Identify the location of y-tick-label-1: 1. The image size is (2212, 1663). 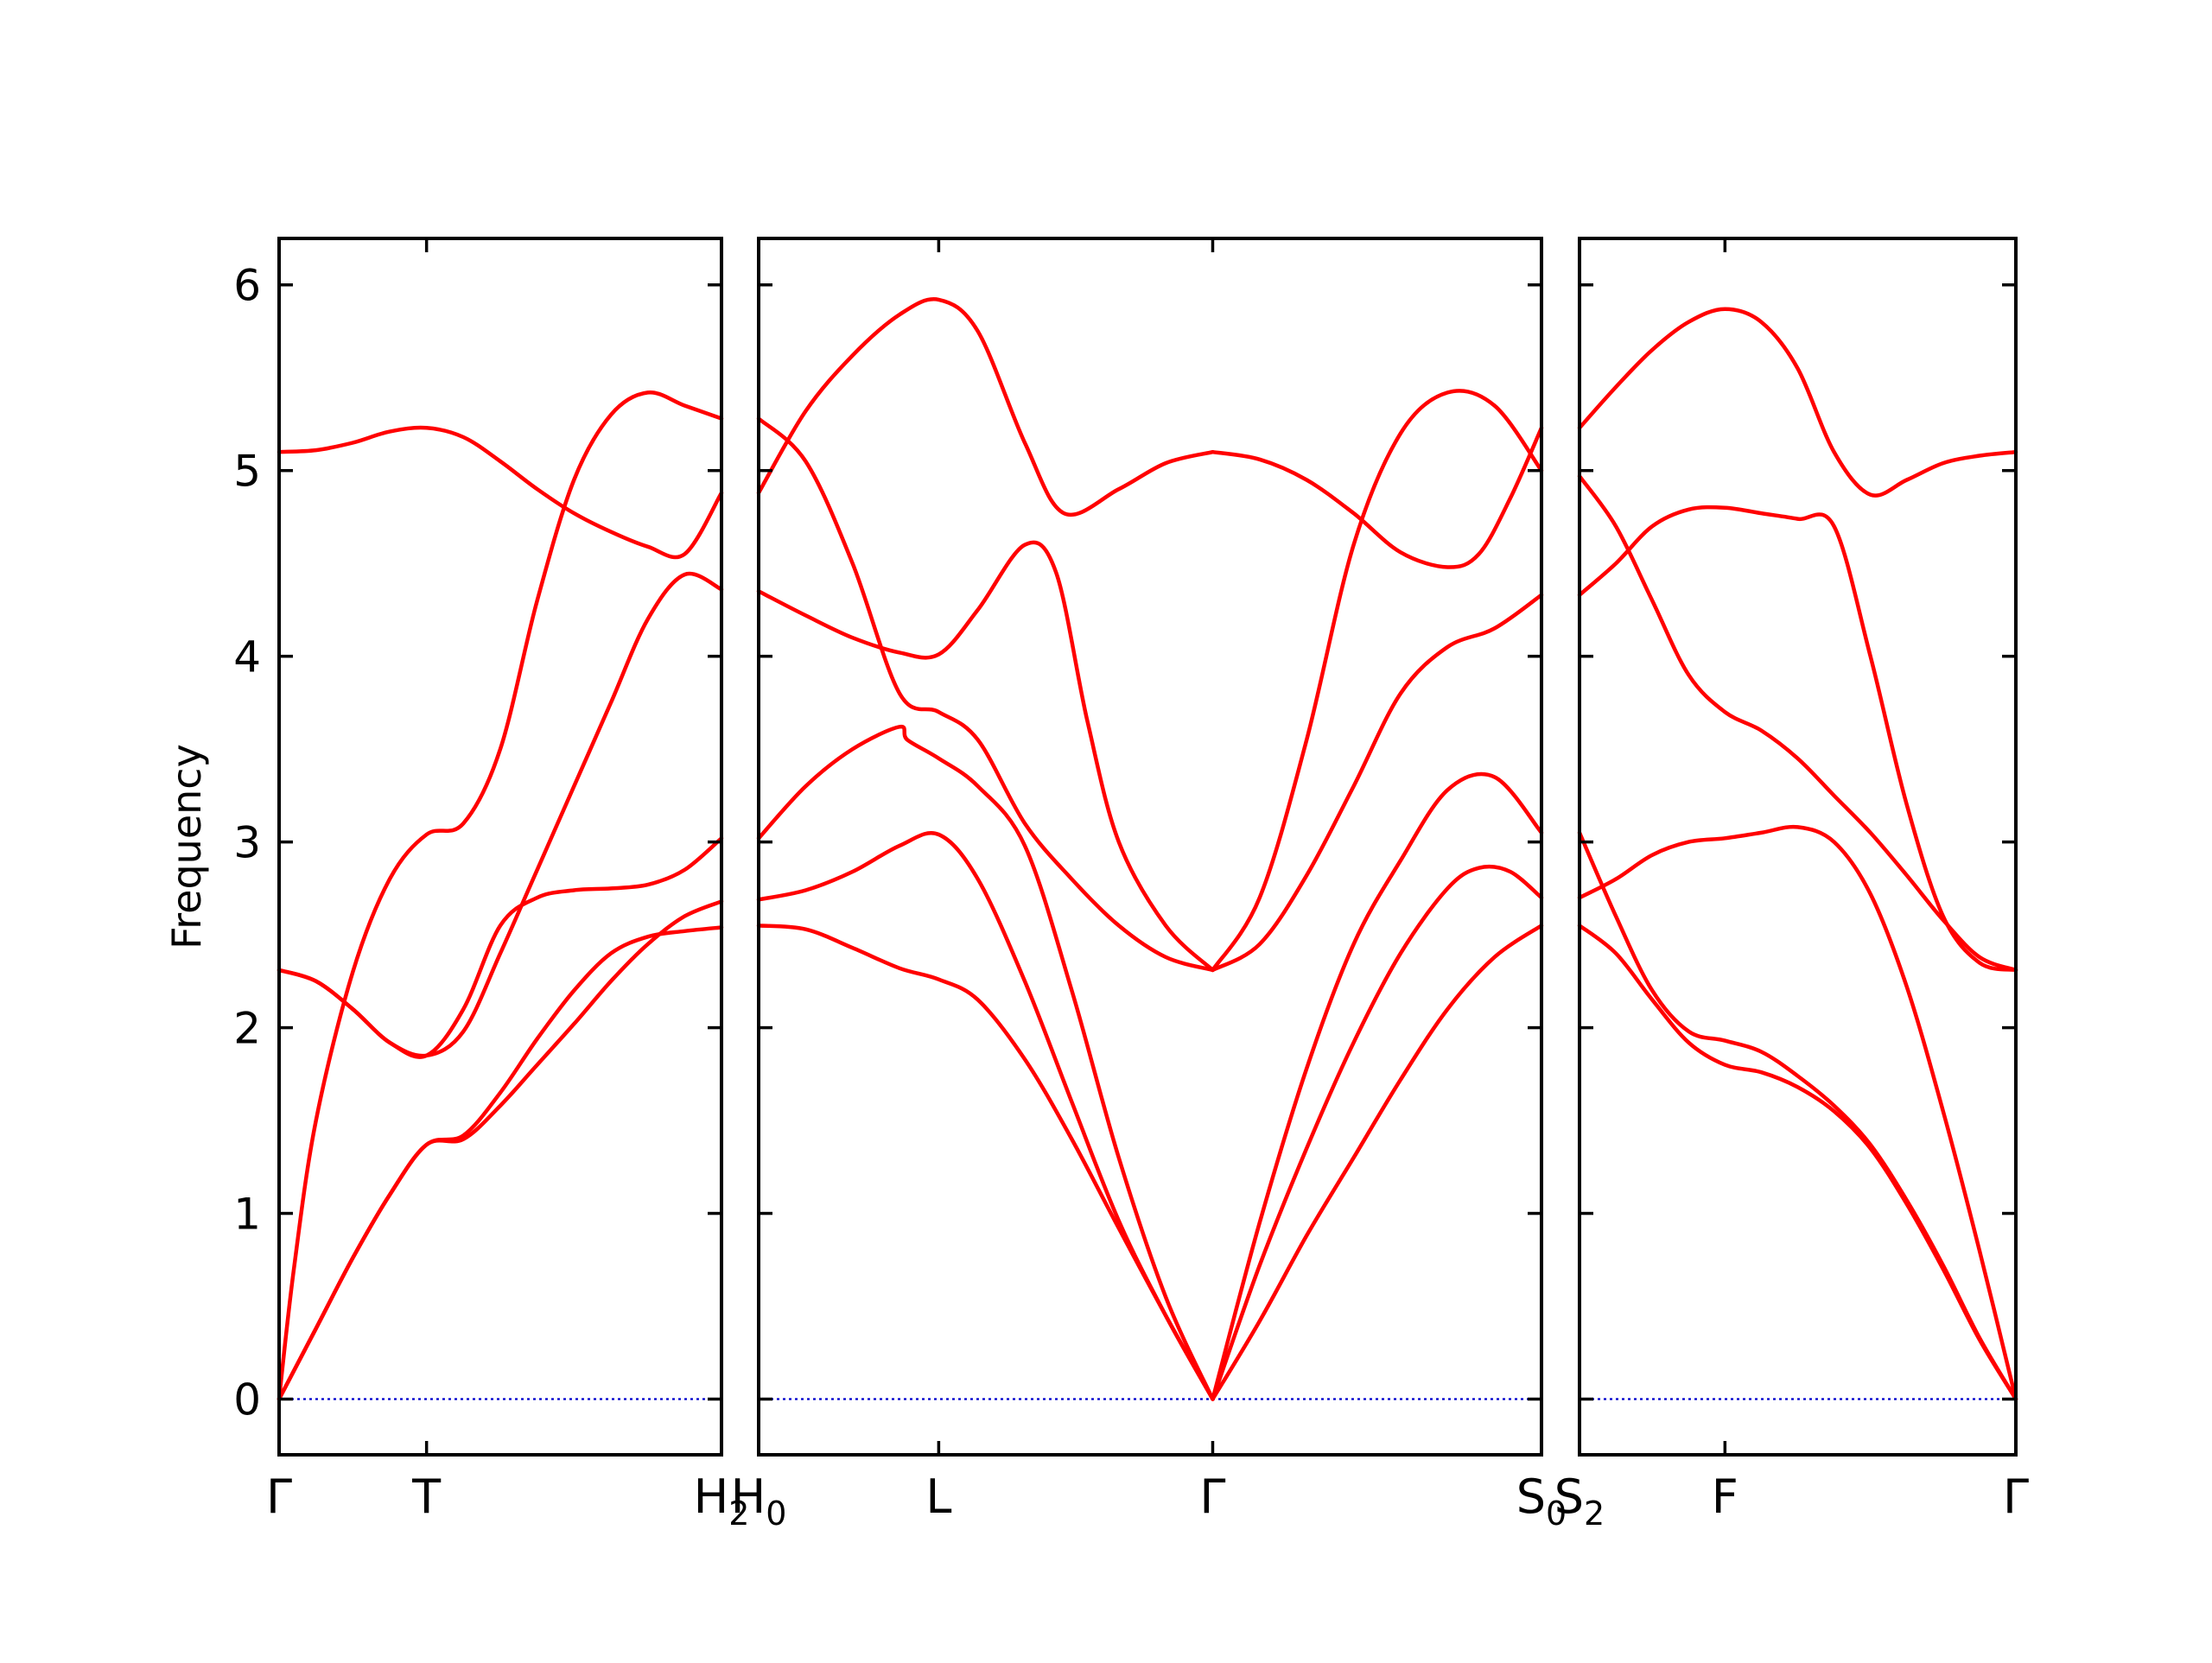
(247, 1215).